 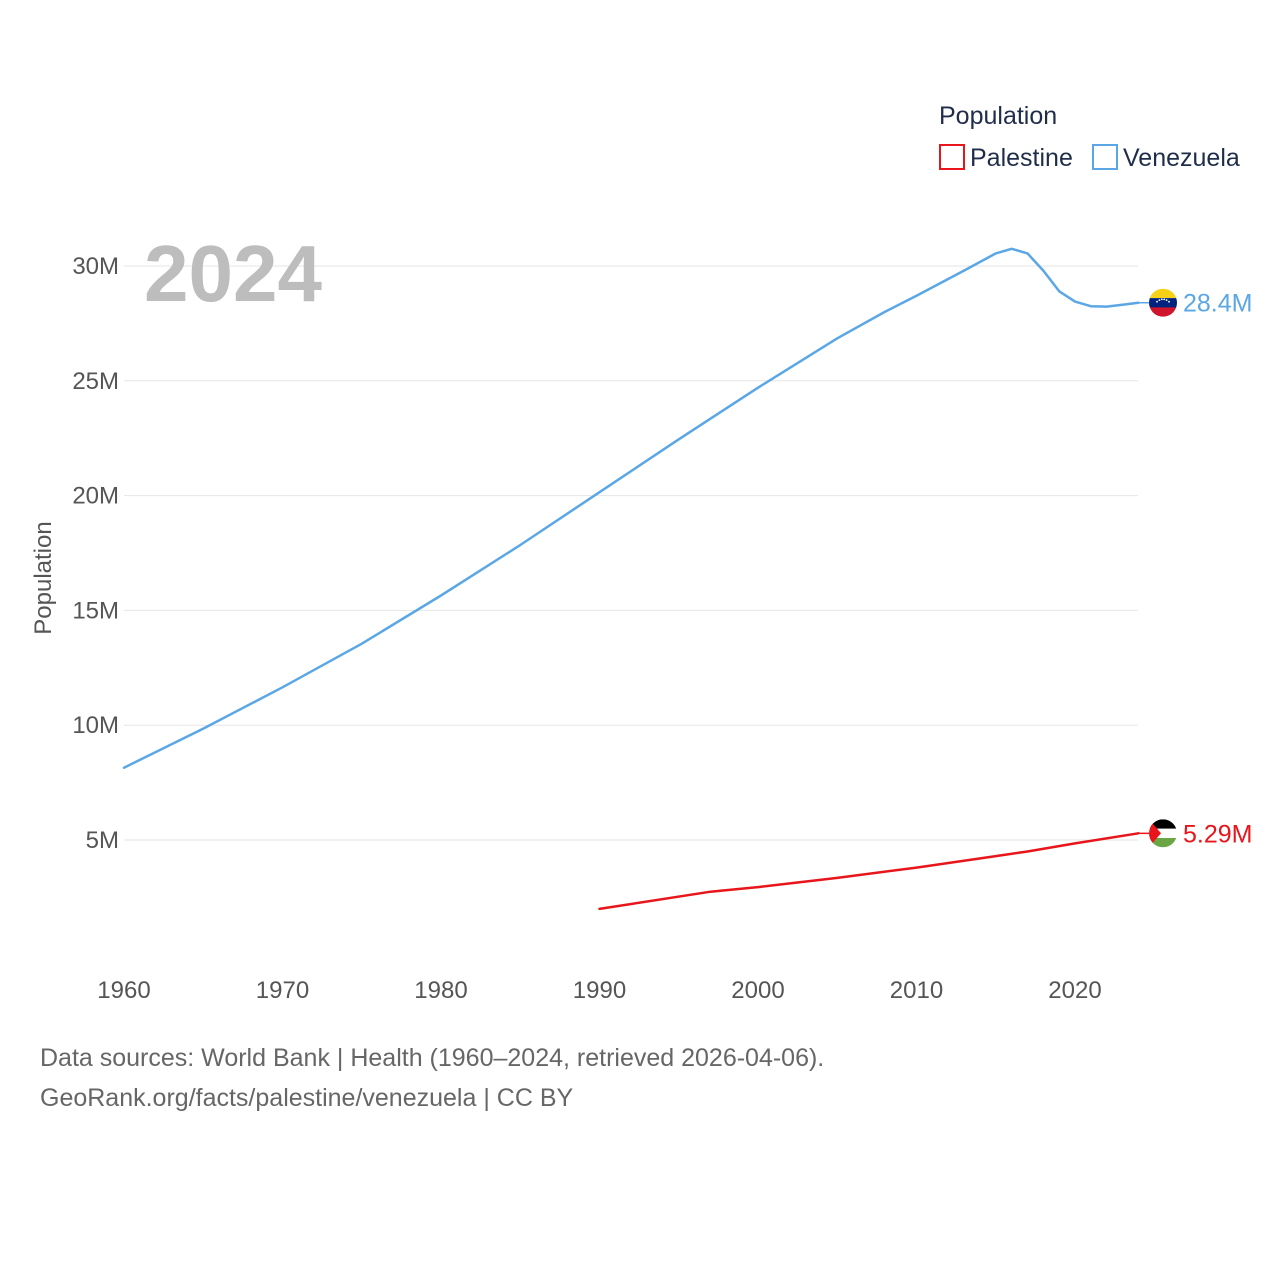 I want to click on legend-title: Population, so click(x=998, y=116).